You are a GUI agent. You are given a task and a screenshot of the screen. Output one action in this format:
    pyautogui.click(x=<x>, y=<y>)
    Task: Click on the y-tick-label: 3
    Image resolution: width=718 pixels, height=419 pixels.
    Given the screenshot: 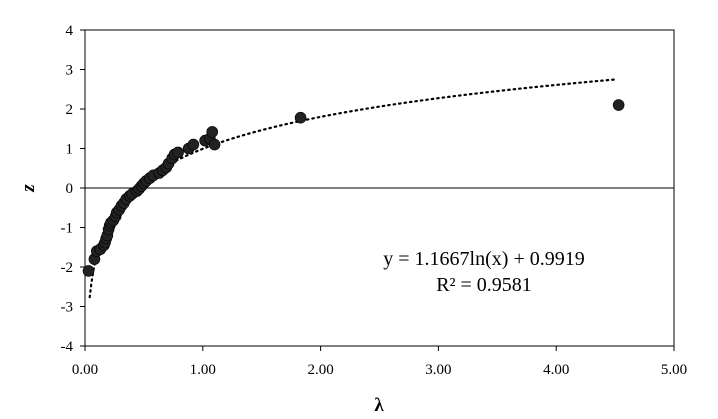 What is the action you would take?
    pyautogui.click(x=70, y=71)
    